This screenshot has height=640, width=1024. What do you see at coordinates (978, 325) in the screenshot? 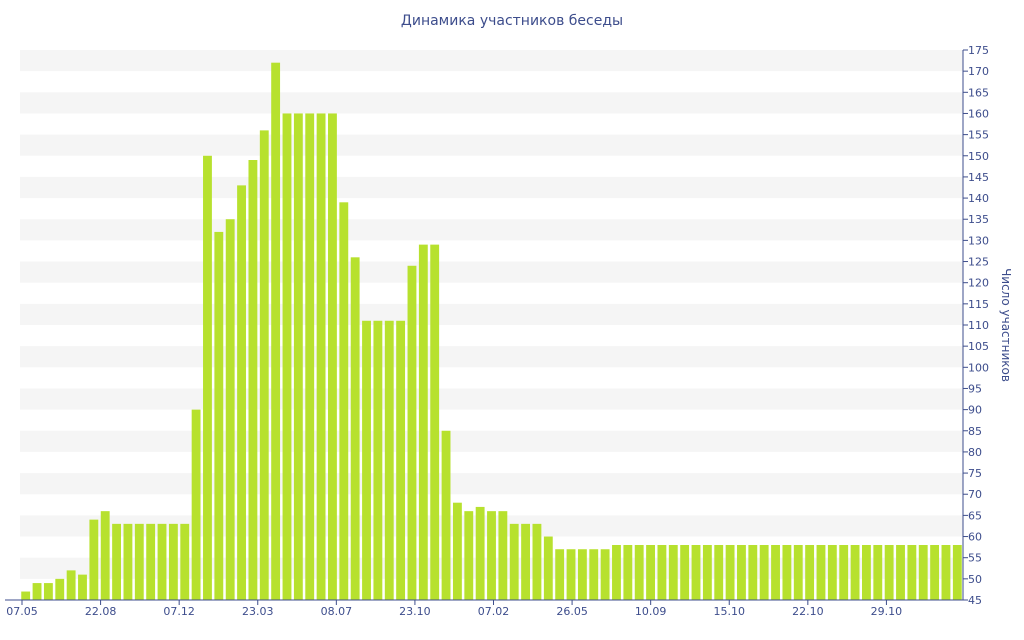
I see `y-tick-label: 110` at bounding box center [978, 325].